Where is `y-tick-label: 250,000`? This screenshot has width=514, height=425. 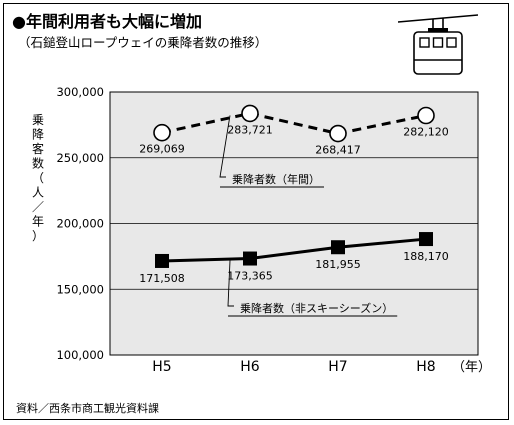
y-tick-label: 250,000 is located at coordinates (80, 158).